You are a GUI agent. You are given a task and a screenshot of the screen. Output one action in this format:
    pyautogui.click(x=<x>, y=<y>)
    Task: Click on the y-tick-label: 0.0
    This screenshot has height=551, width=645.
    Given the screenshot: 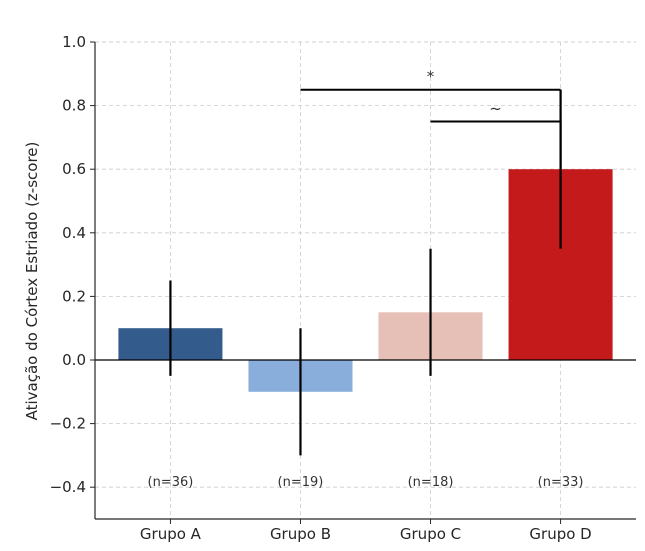 What is the action you would take?
    pyautogui.click(x=74, y=360)
    